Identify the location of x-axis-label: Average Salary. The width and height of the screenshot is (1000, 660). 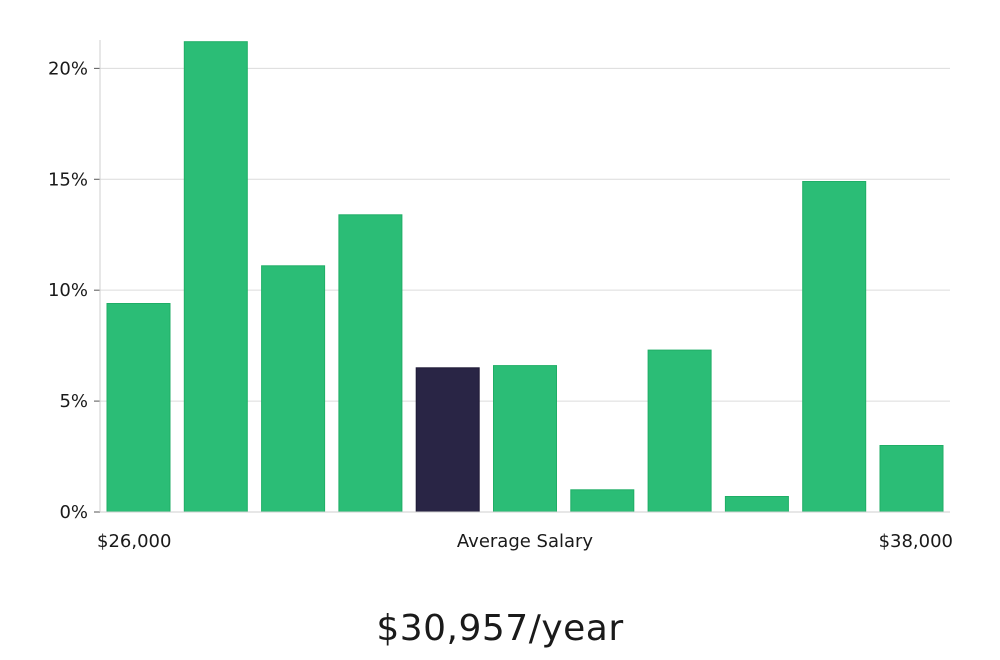
(525, 541).